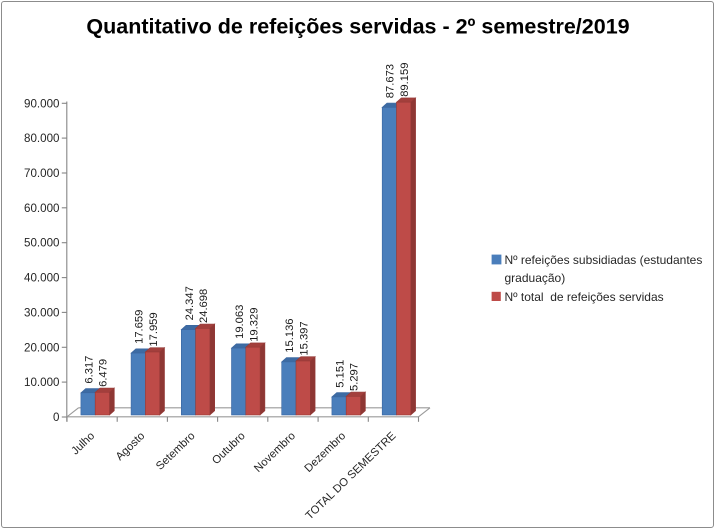  What do you see at coordinates (229, 448) in the screenshot?
I see `svg-text: Outubro` at bounding box center [229, 448].